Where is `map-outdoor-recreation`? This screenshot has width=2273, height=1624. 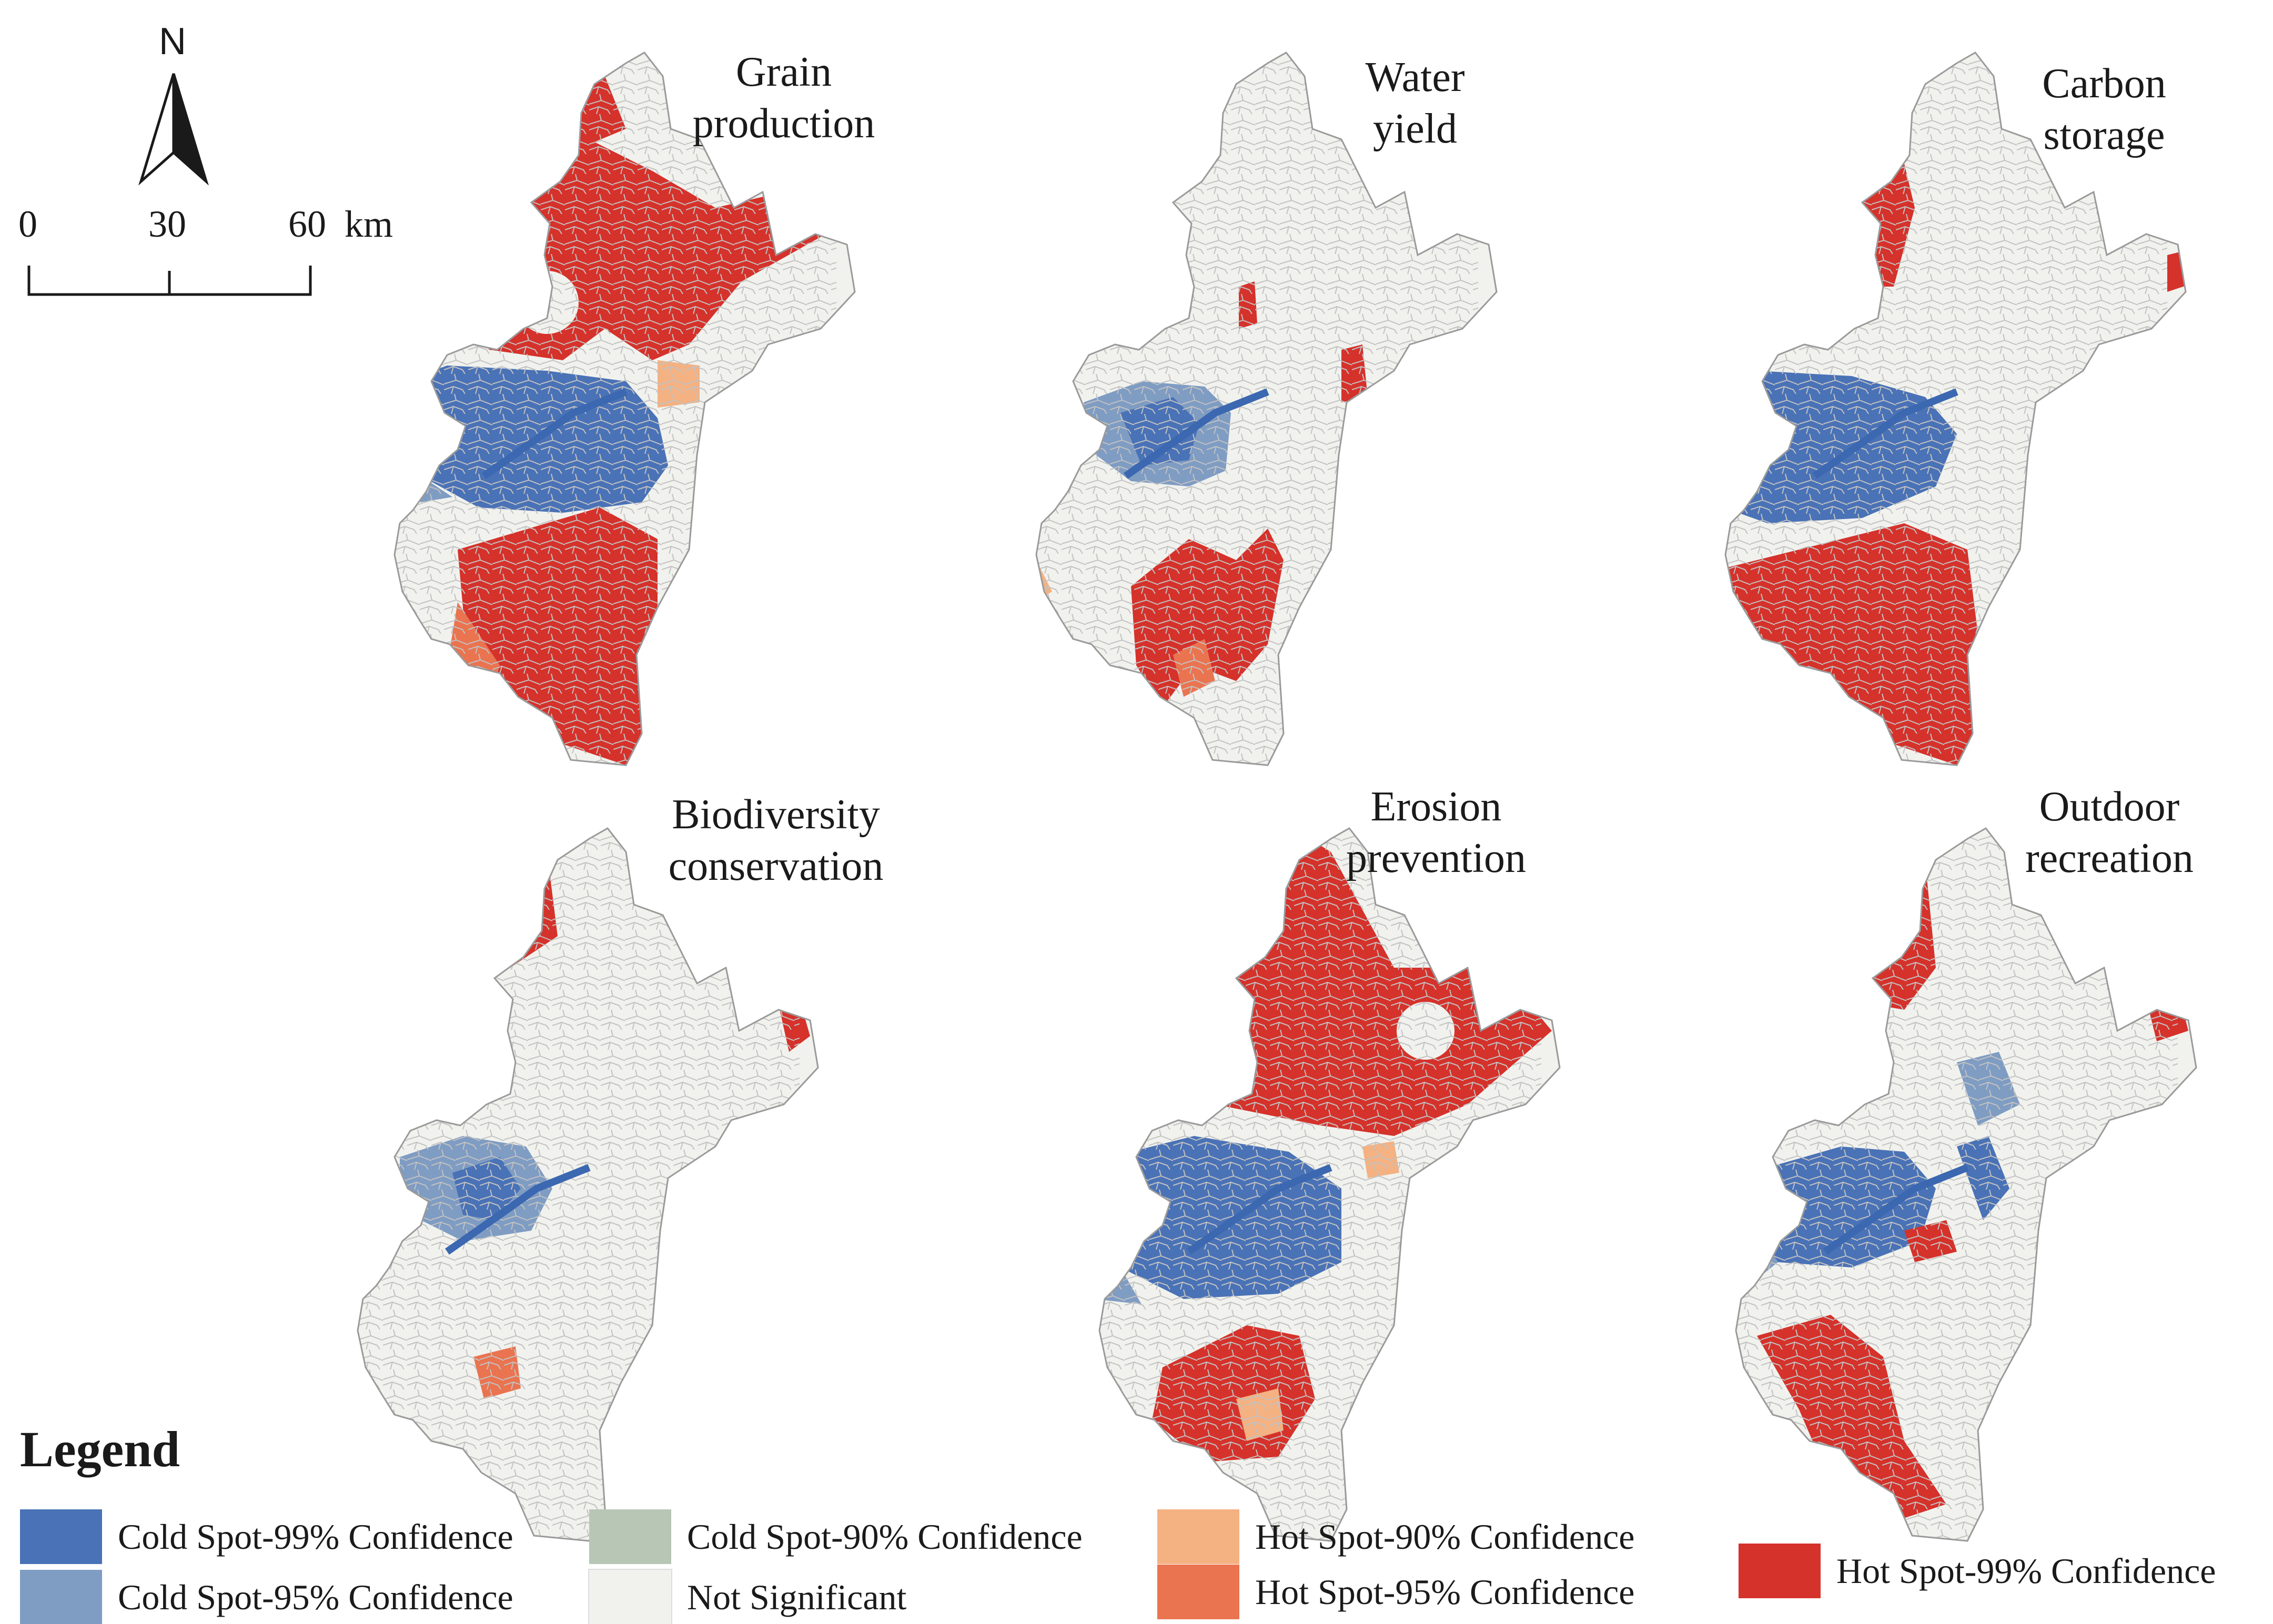 map-outdoor-recreation is located at coordinates (1887, 1184).